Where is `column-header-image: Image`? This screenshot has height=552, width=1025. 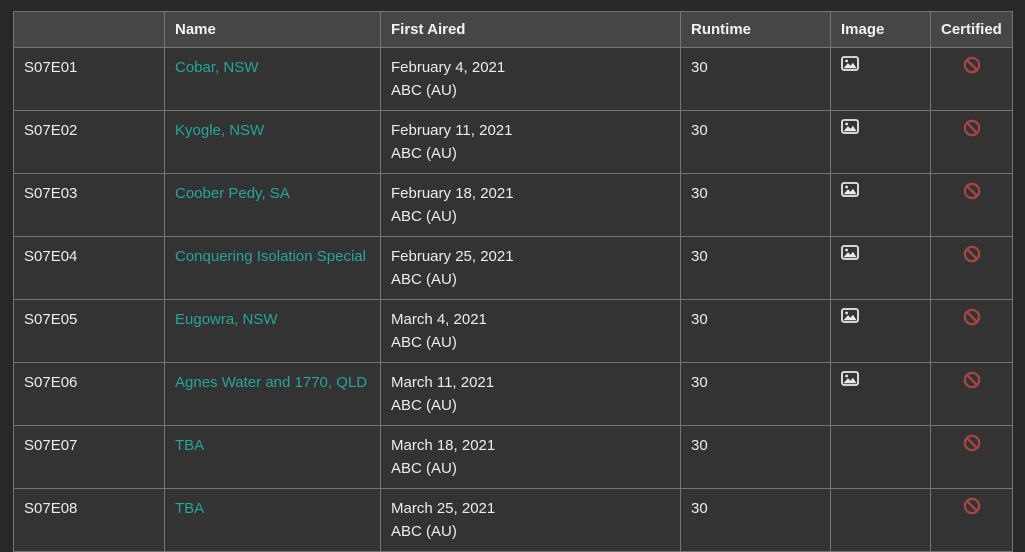
column-header-image: Image is located at coordinates (880, 29).